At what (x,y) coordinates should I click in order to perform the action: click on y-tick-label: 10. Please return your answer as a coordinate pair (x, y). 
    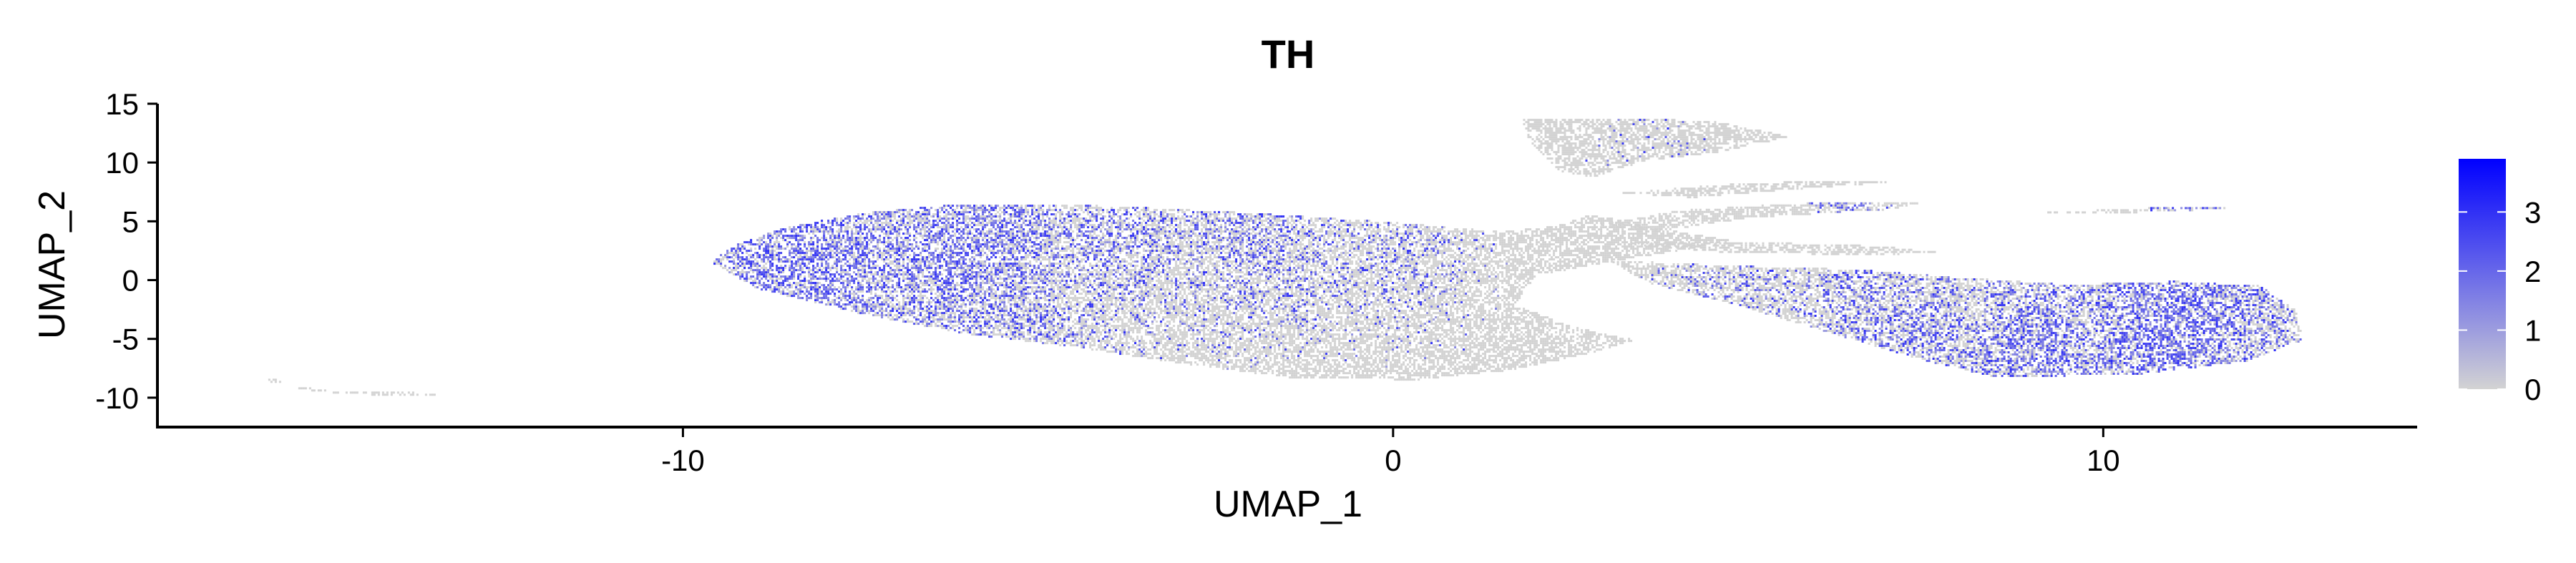
    Looking at the image, I should click on (122, 163).